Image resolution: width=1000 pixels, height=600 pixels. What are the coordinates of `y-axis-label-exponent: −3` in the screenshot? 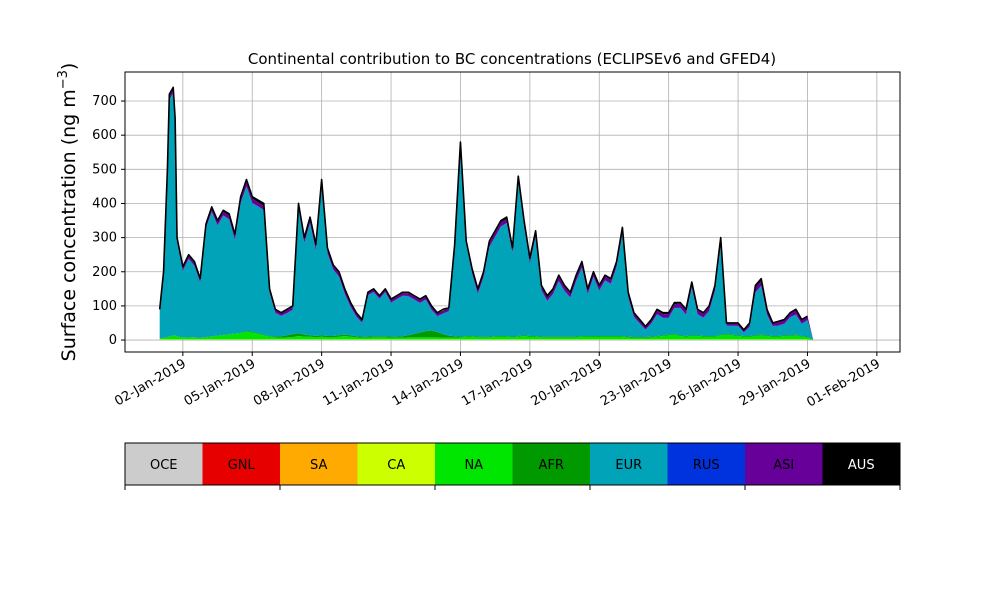 It's located at (63, 79).